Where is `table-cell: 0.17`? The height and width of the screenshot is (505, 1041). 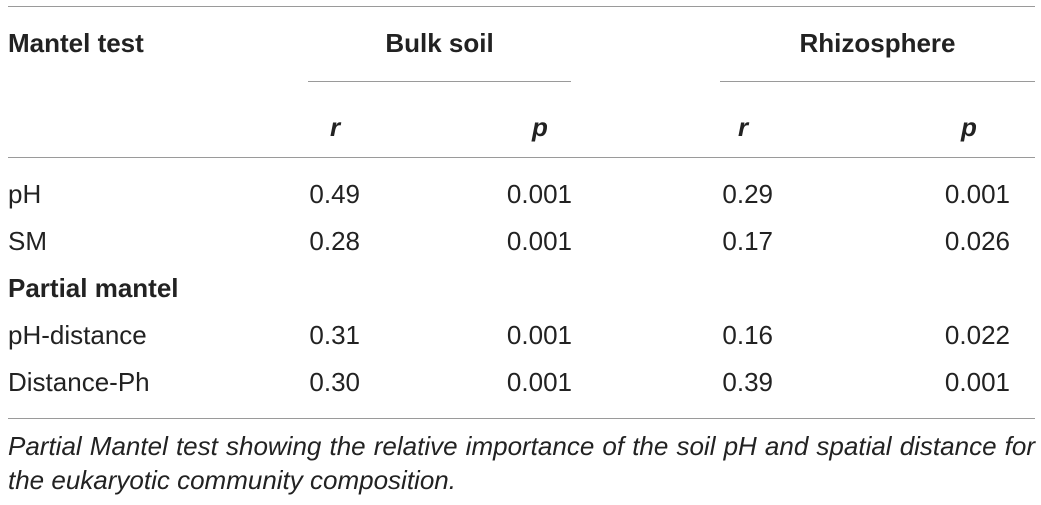 table-cell: 0.17 is located at coordinates (747, 241).